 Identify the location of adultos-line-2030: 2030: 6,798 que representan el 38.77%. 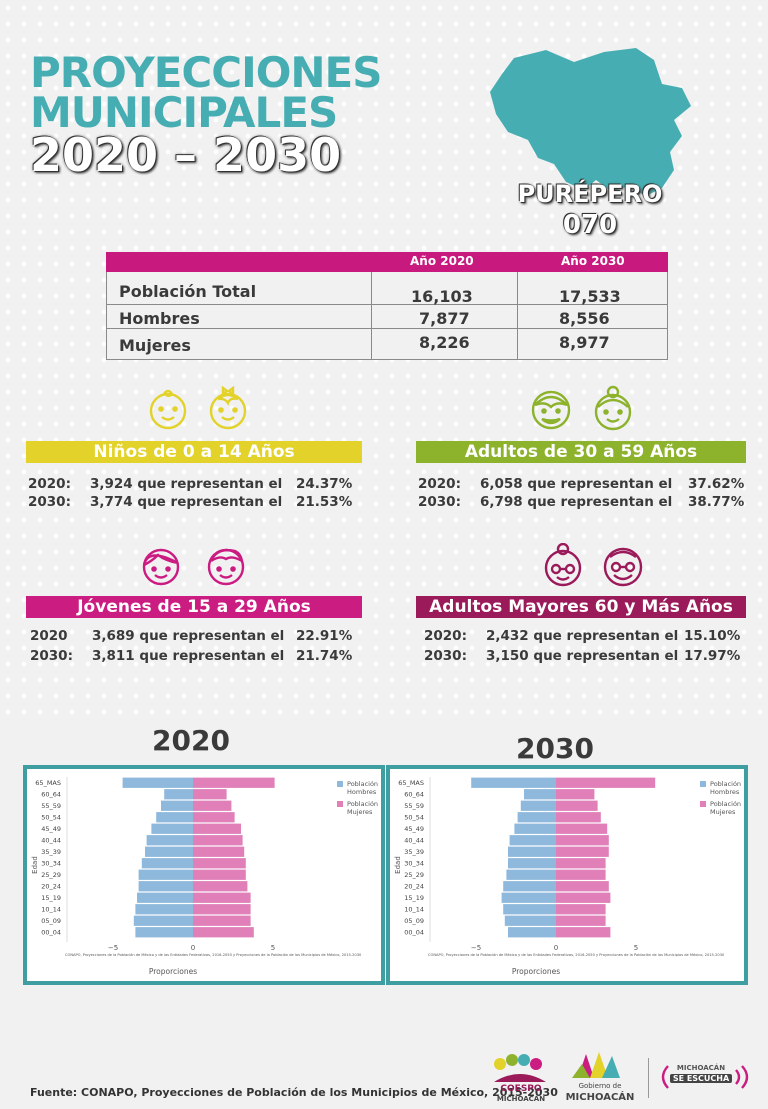
(581, 502).